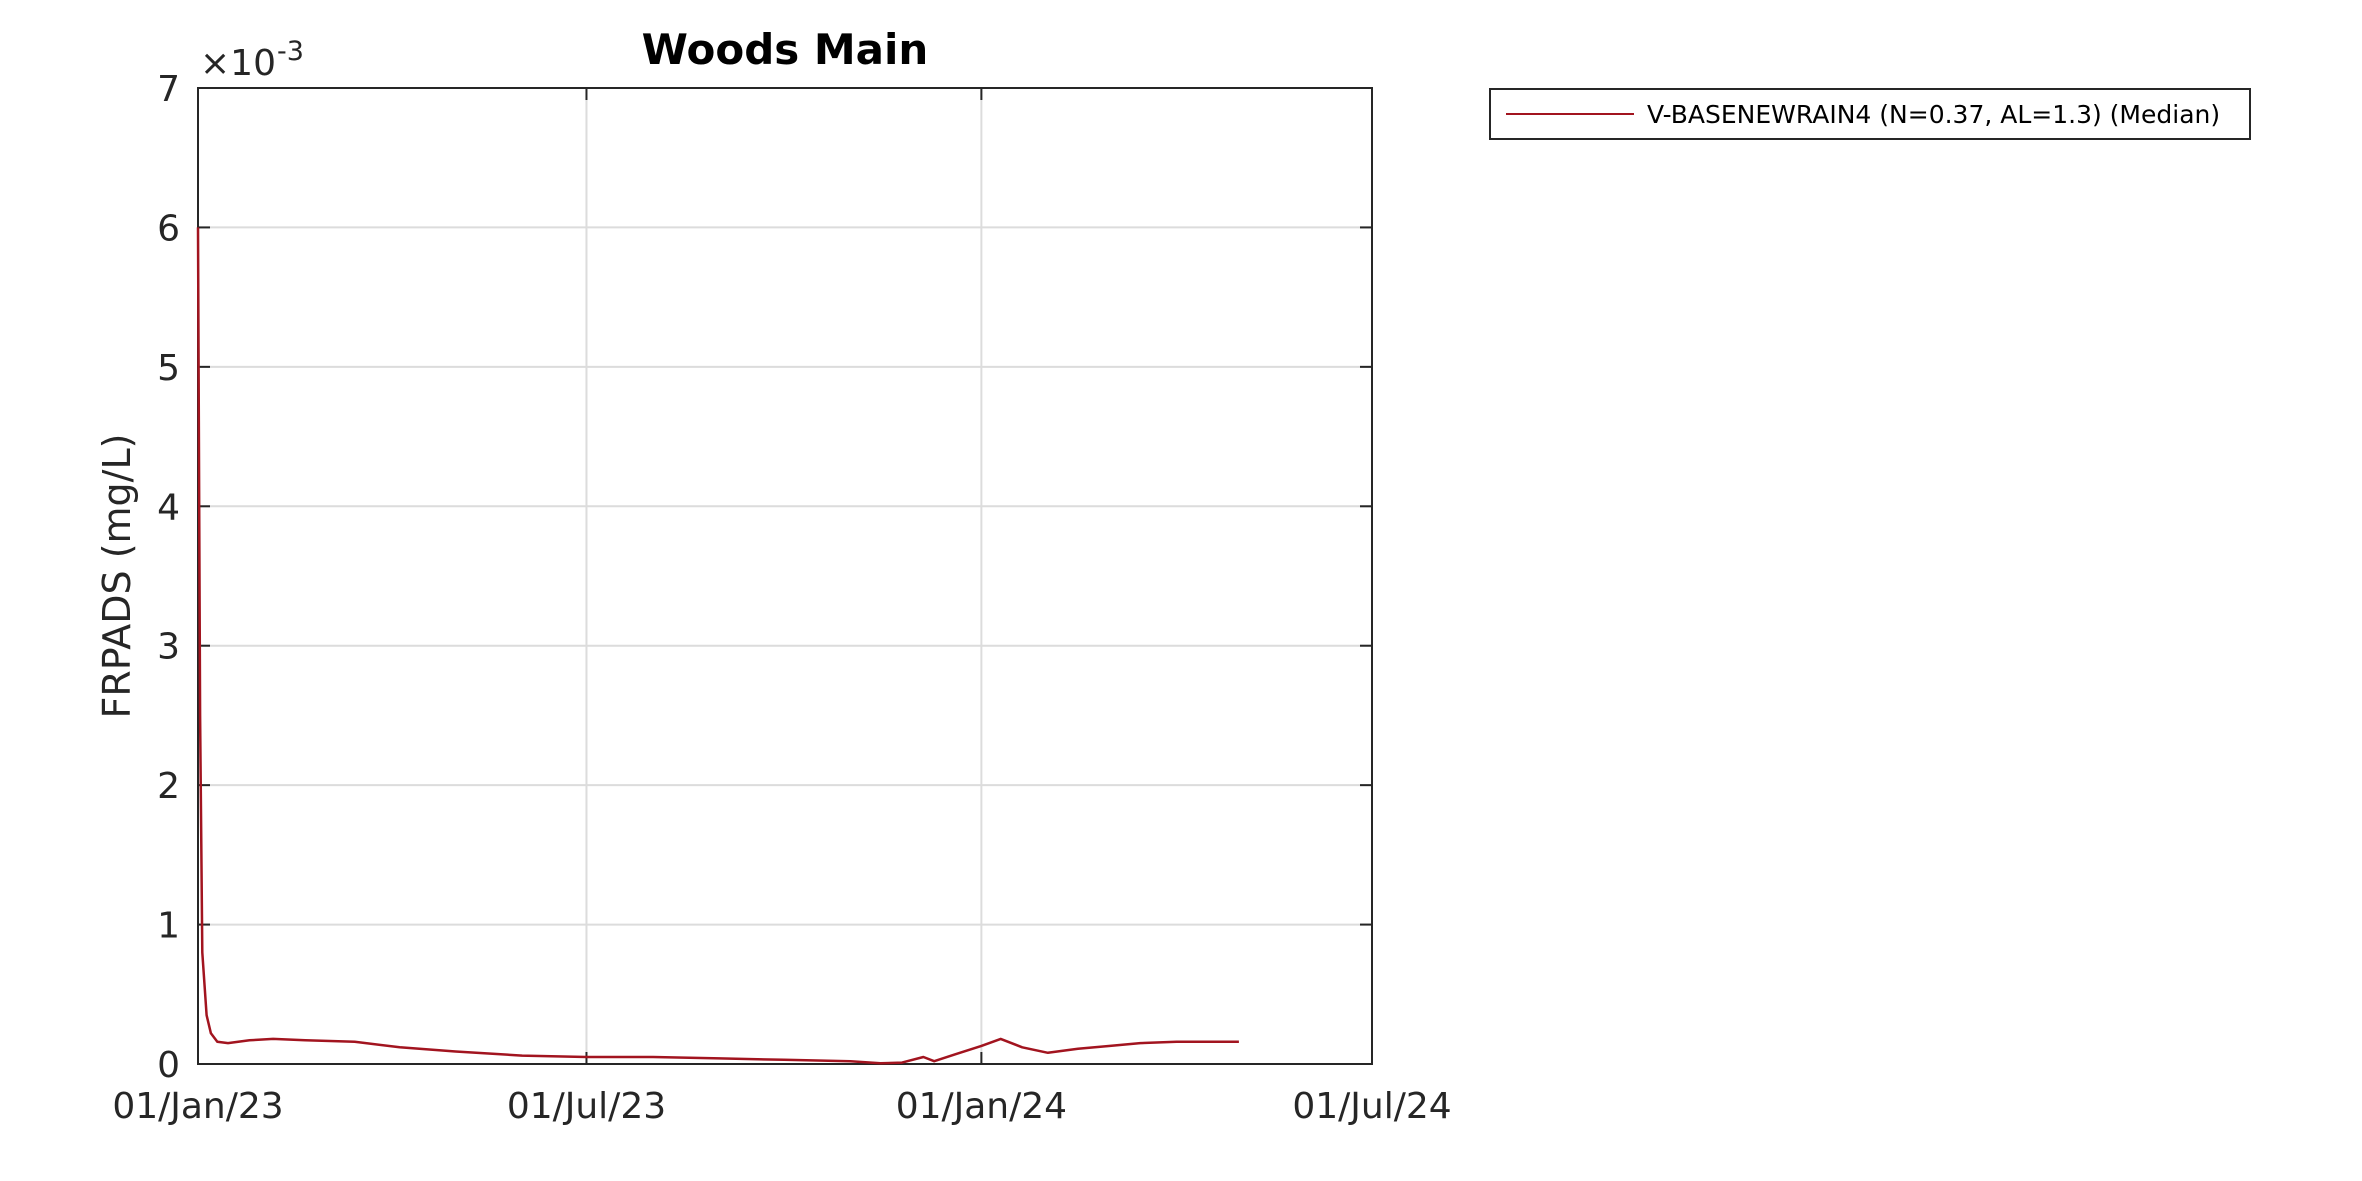 The height and width of the screenshot is (1181, 2362). I want to click on y-tick-label: 3, so click(168, 647).